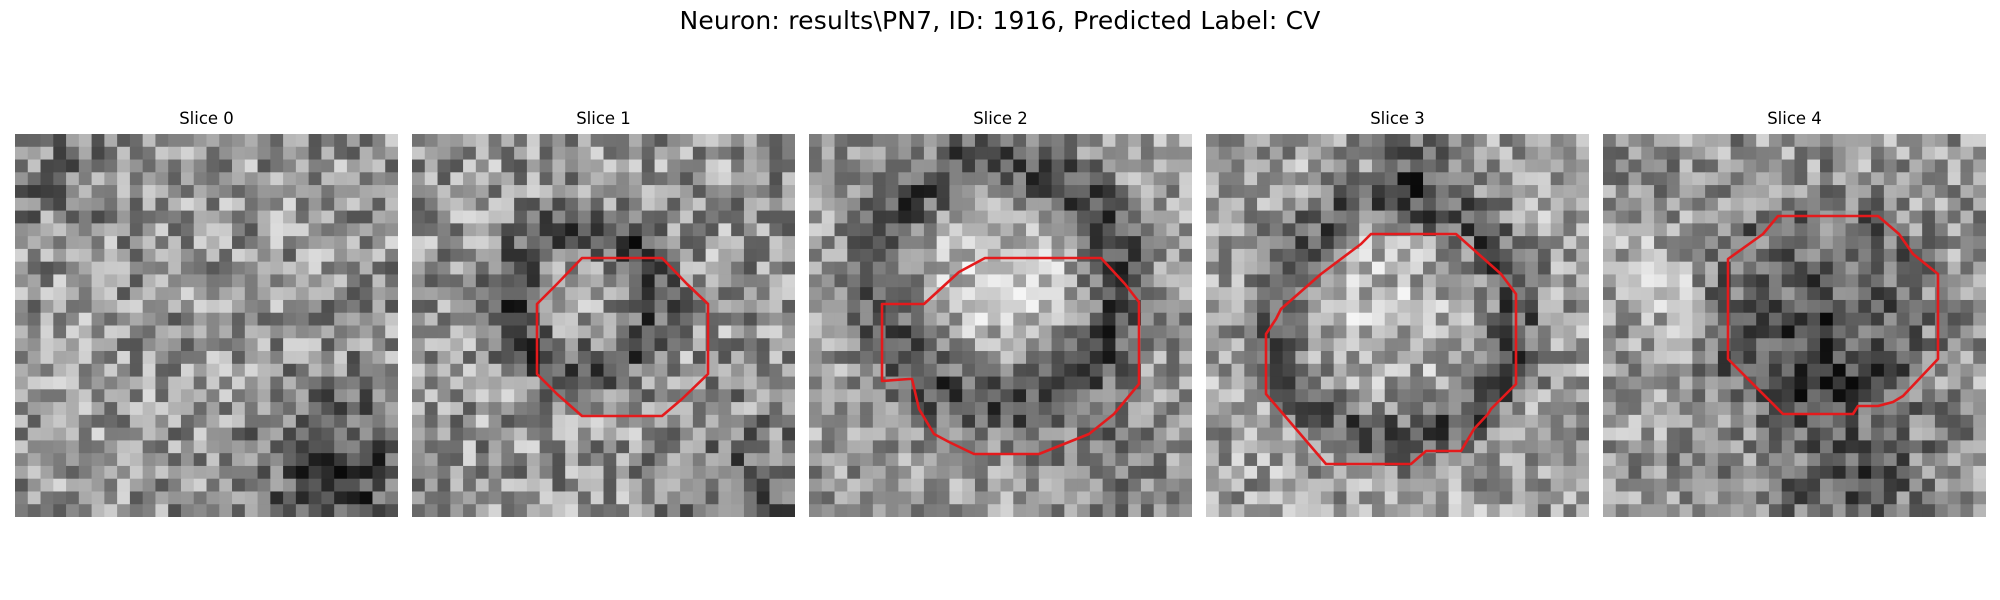 The height and width of the screenshot is (600, 2000). I want to click on slice-panel-0: Slice 0, so click(206, 312).